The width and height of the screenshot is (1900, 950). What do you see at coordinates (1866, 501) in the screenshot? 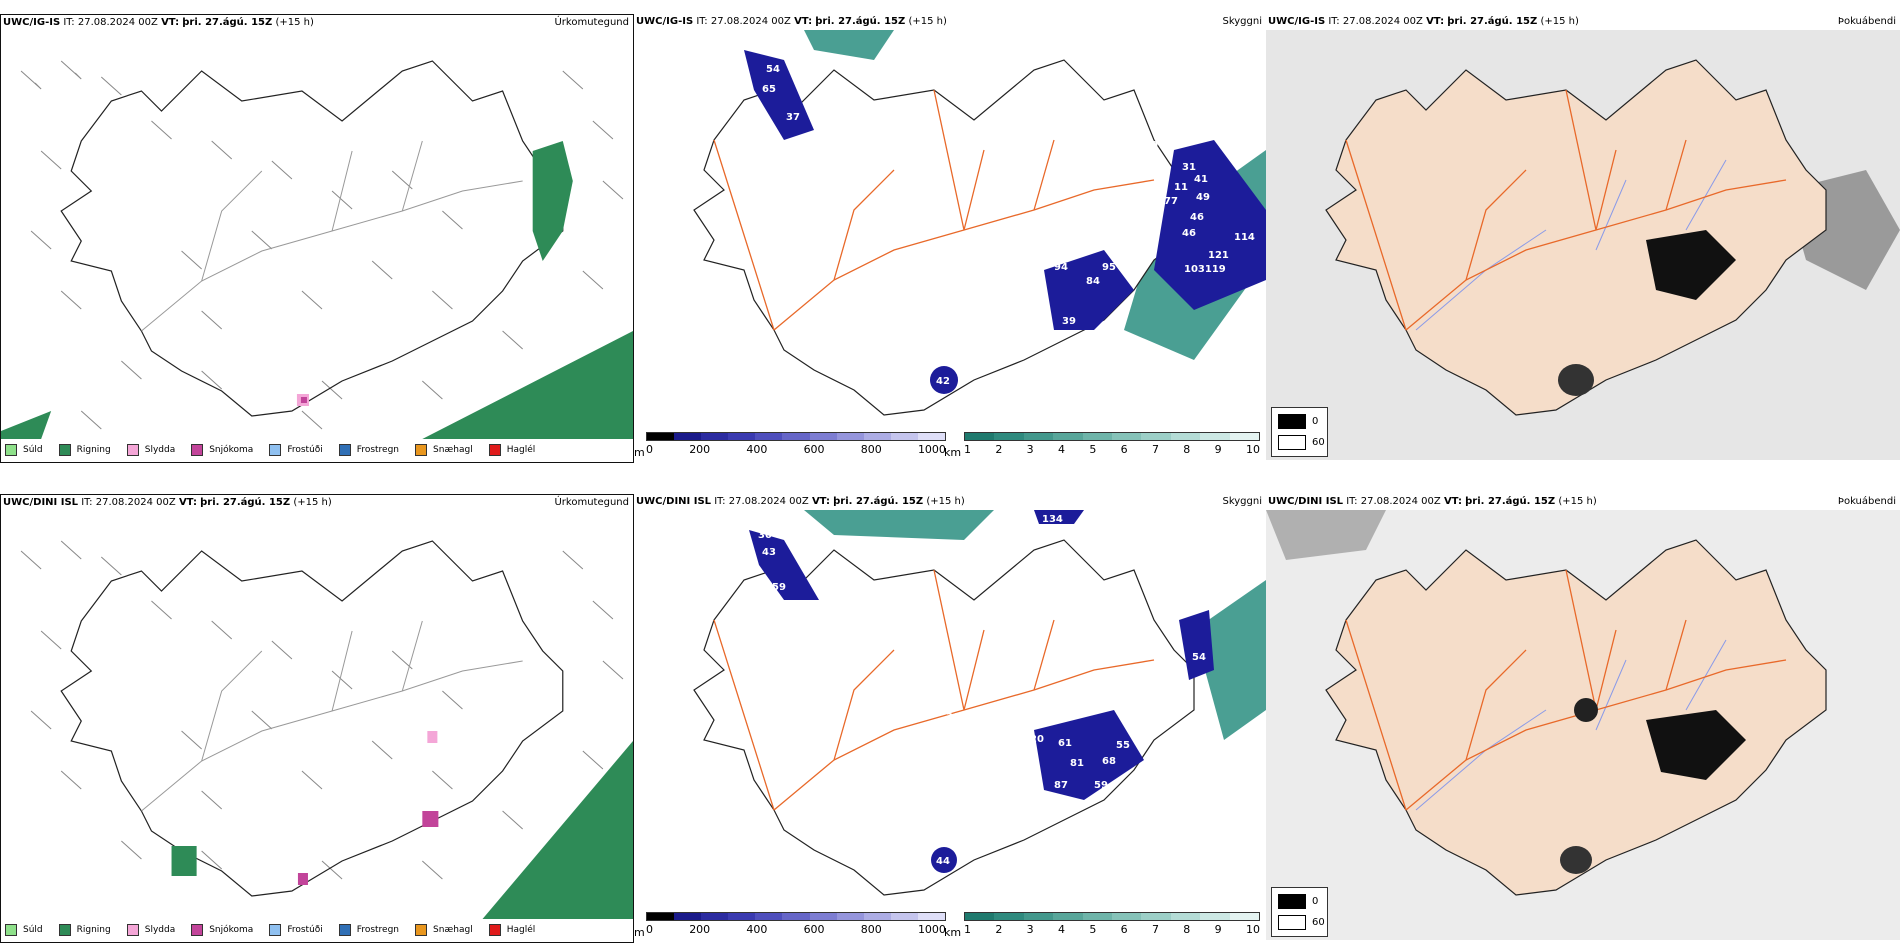
I see `panel-kind-label: Þokuábendi` at bounding box center [1866, 501].